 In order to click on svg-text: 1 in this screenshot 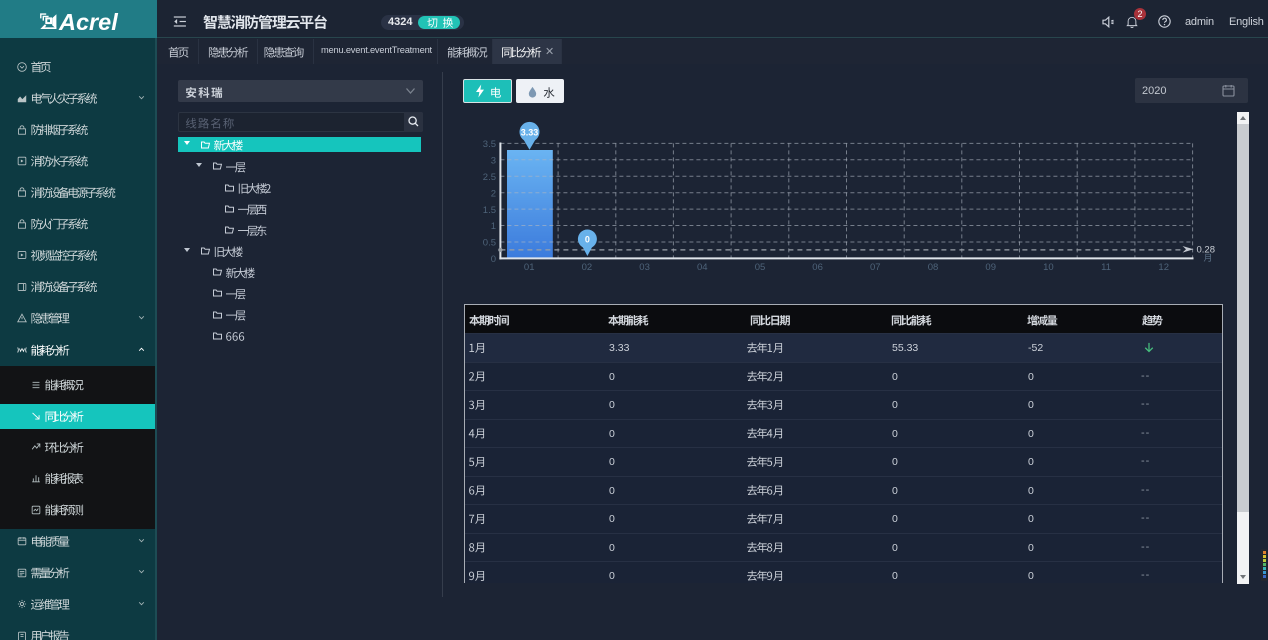, I will do `click(493, 226)`.